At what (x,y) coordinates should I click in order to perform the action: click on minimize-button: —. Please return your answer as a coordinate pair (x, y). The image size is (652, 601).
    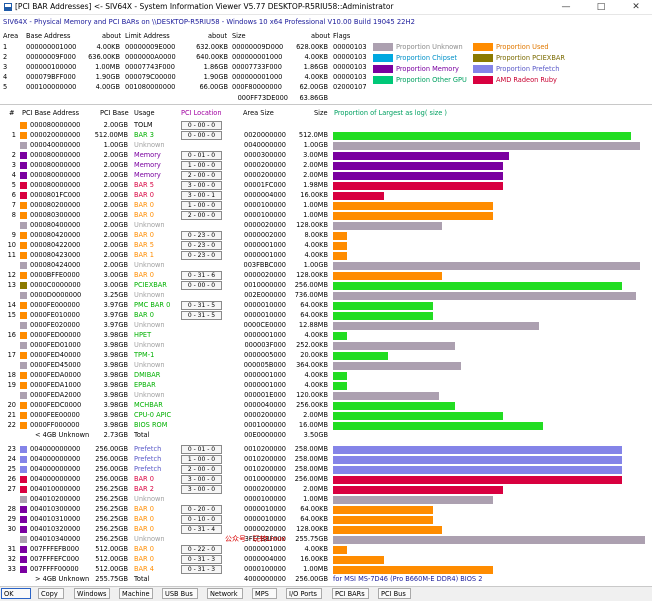
    Looking at the image, I should click on (566, 7).